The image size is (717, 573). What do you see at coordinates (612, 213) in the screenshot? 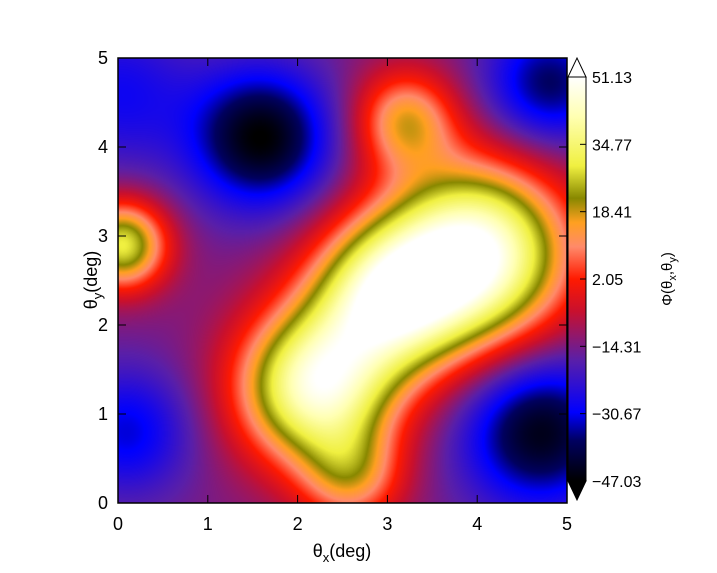
I see `colorbar-tick-label: 18.41` at bounding box center [612, 213].